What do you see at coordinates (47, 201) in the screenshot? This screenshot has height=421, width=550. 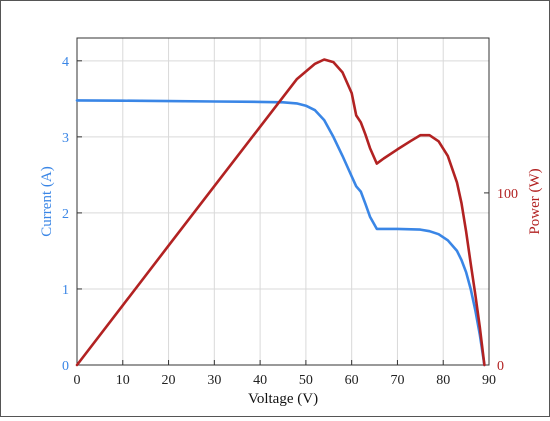 I see `left-axis-label: Current (A)` at bounding box center [47, 201].